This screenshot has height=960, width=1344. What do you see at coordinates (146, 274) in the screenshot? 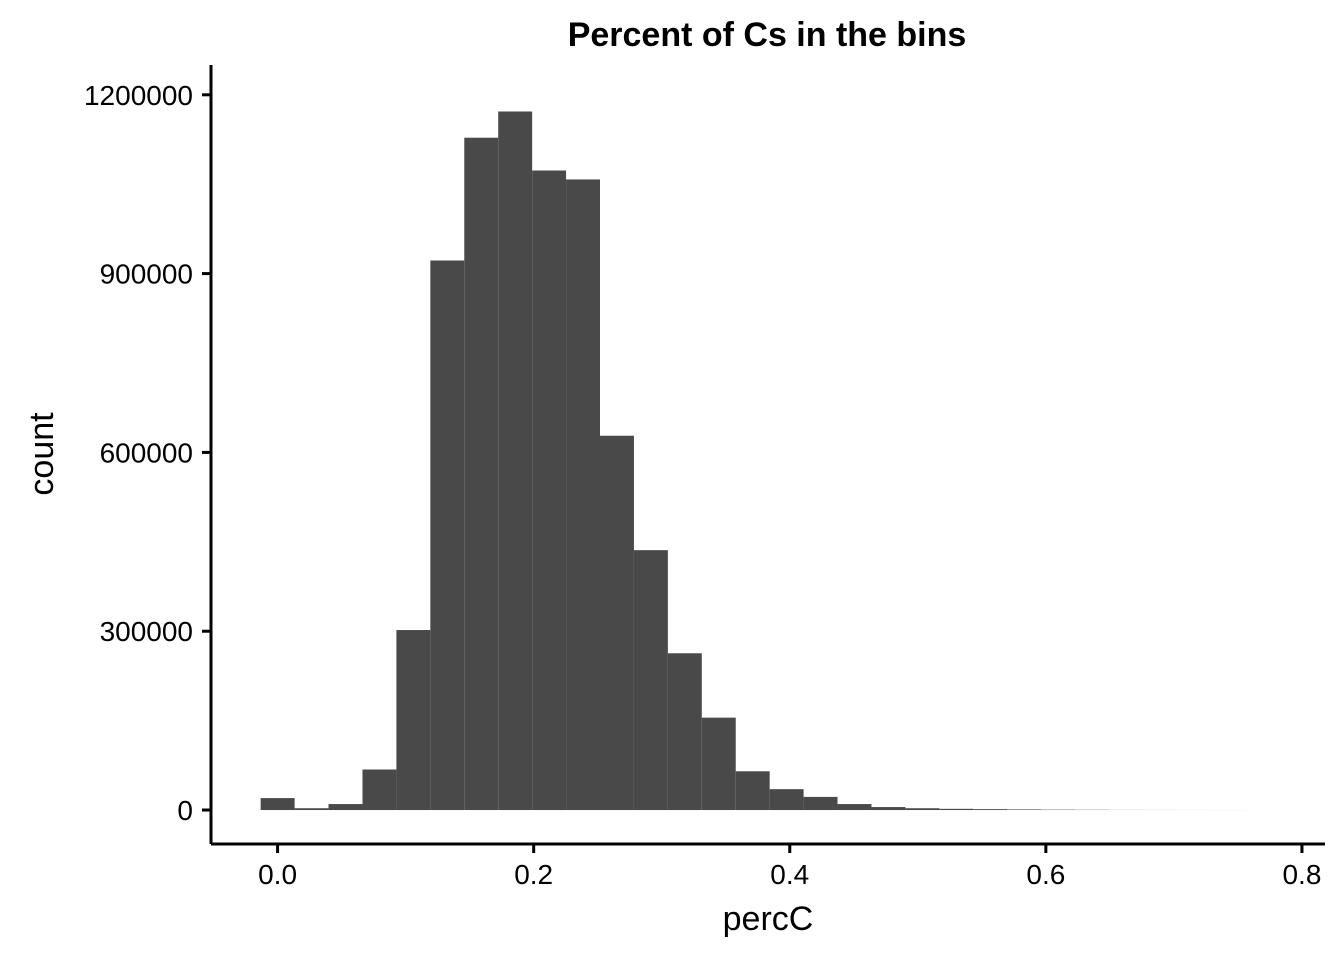
I see `y-tick-label: 900000` at bounding box center [146, 274].